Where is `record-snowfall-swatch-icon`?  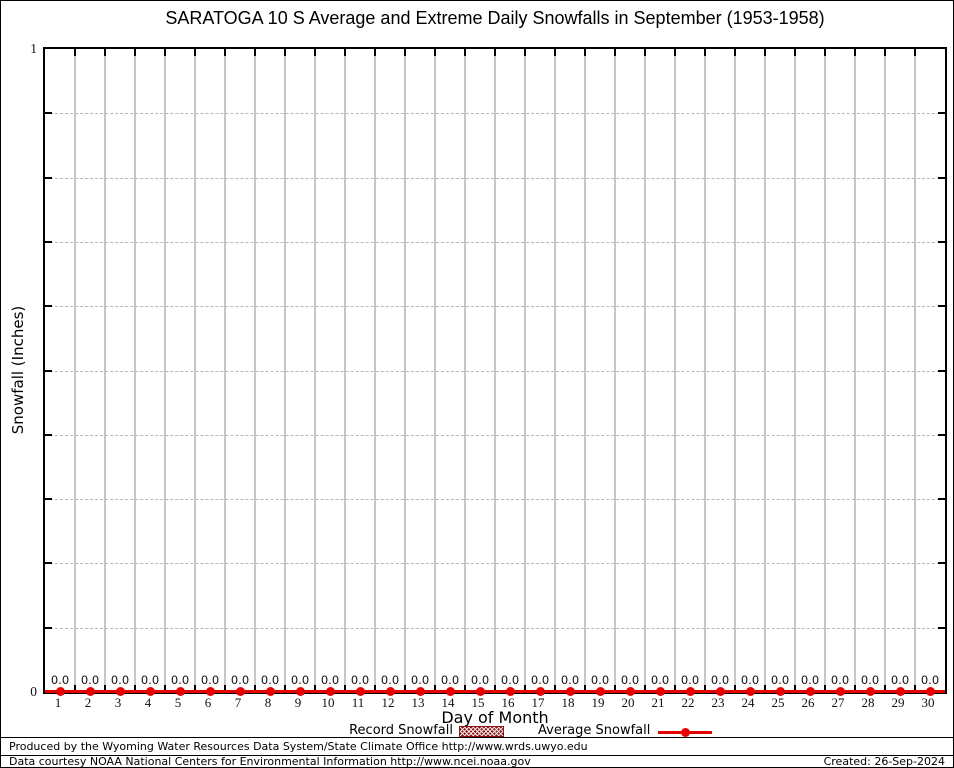
record-snowfall-swatch-icon is located at coordinates (481, 731).